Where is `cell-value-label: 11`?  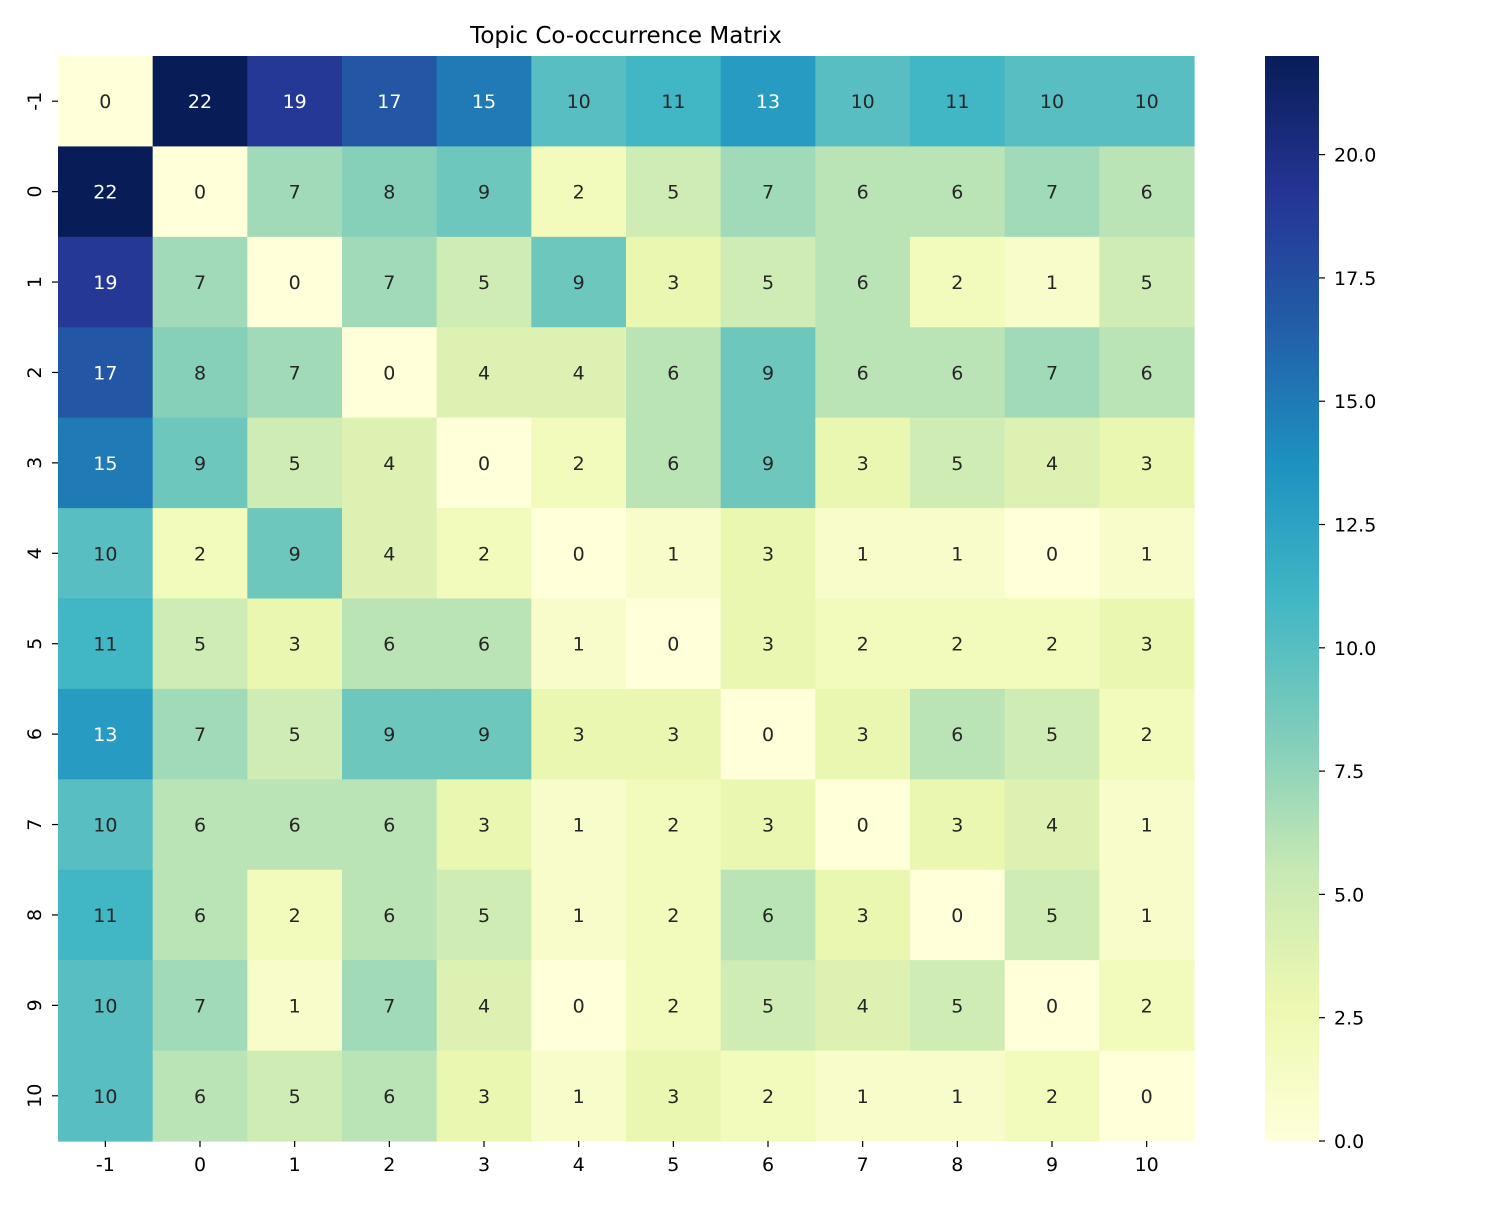
cell-value-label: 11 is located at coordinates (957, 102).